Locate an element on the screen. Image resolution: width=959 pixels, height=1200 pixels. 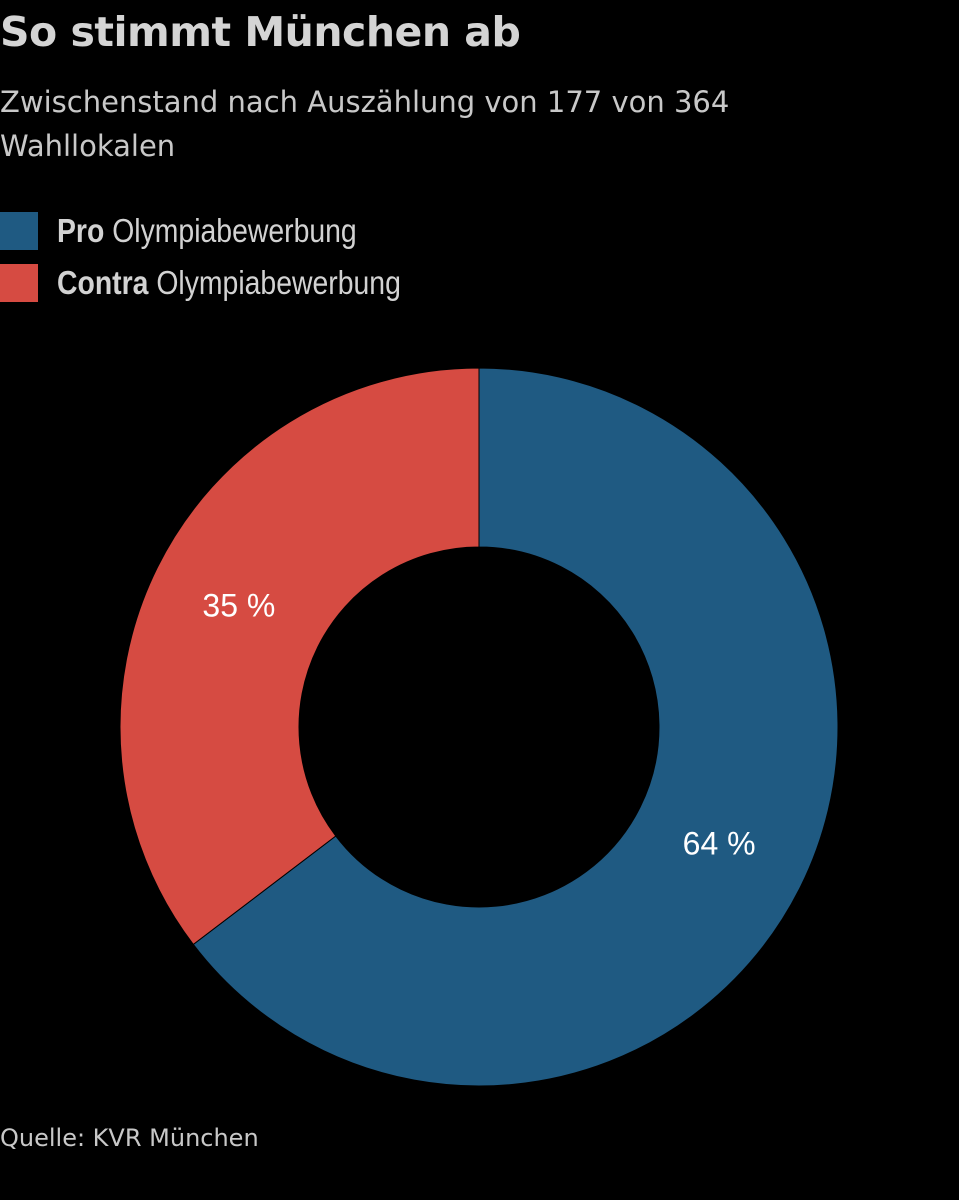
legend-label-pro: Pro Olympiabewerbung is located at coordinates (207, 231).